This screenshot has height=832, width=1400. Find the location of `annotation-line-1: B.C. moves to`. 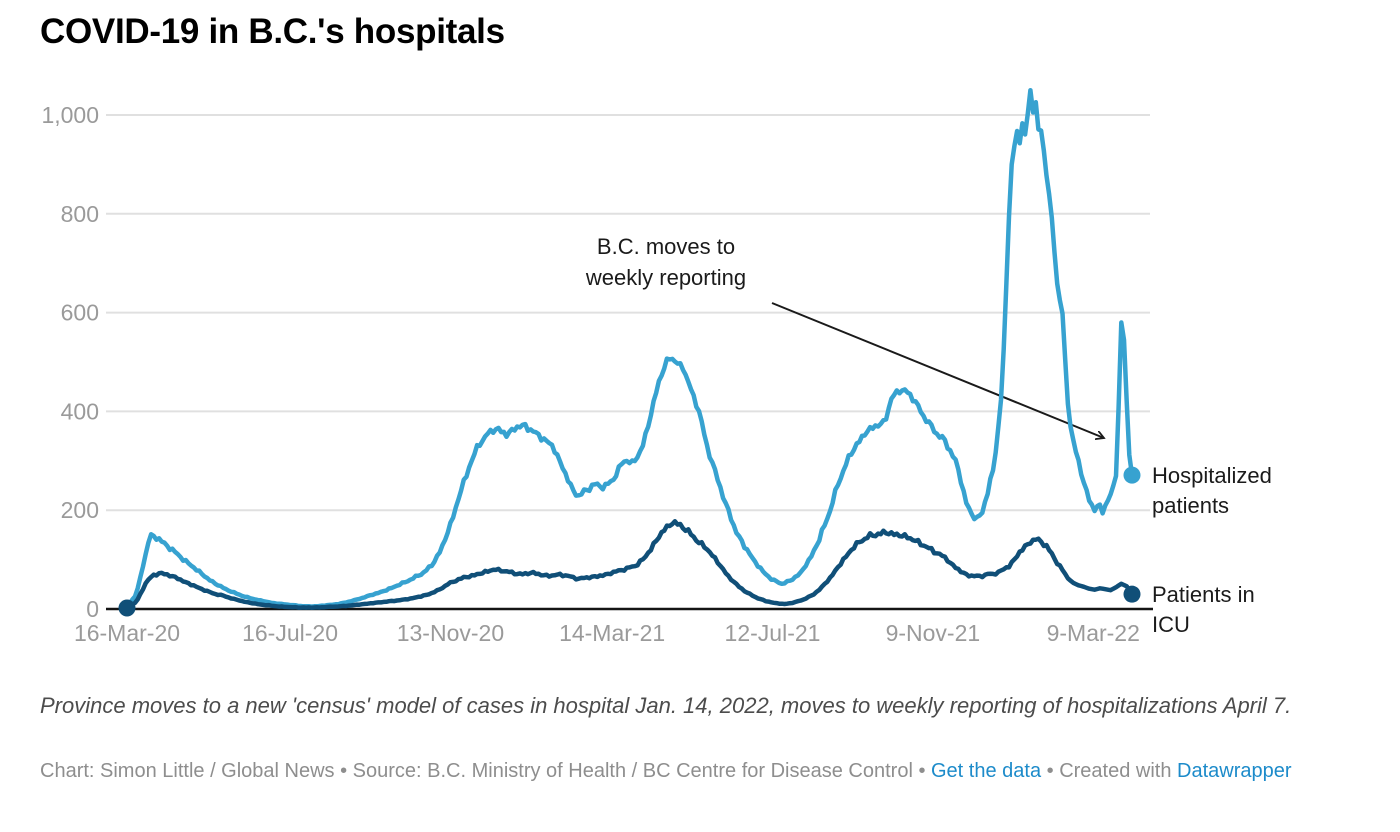

annotation-line-1: B.C. moves to is located at coordinates (666, 246).